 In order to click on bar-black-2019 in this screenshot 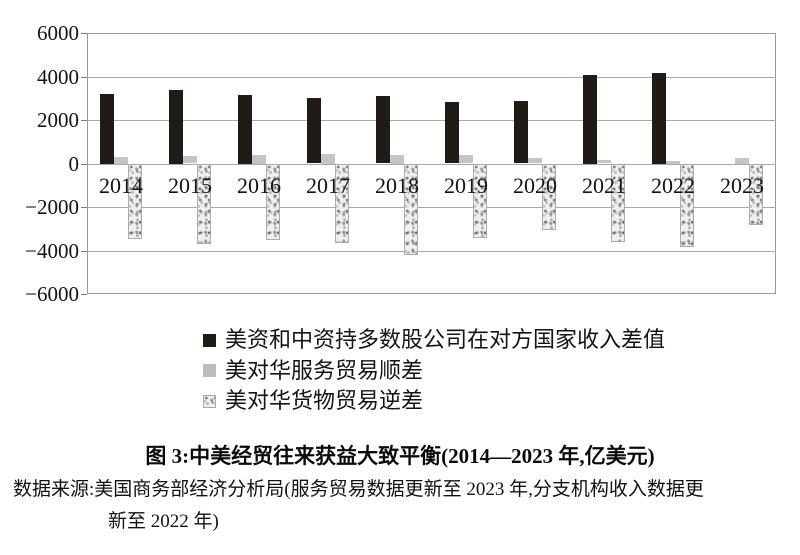, I will do `click(452, 132)`.